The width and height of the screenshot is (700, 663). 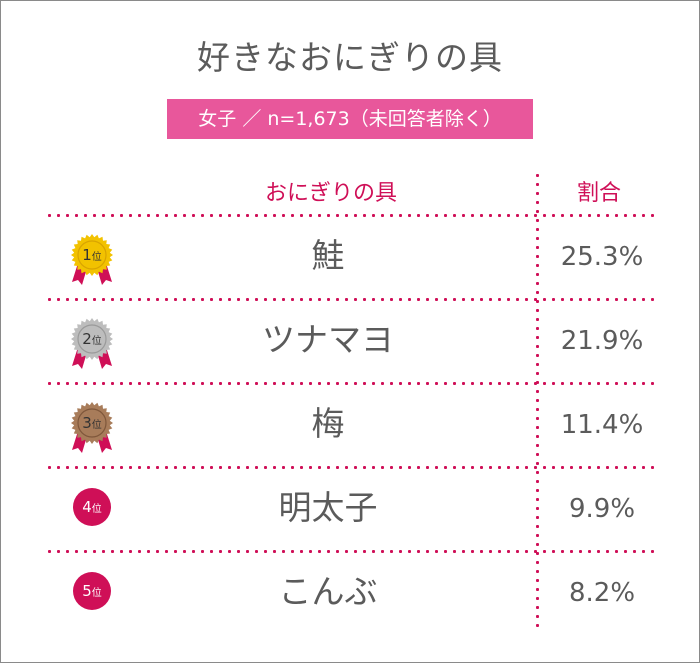 What do you see at coordinates (537, 401) in the screenshot?
I see `column-divider` at bounding box center [537, 401].